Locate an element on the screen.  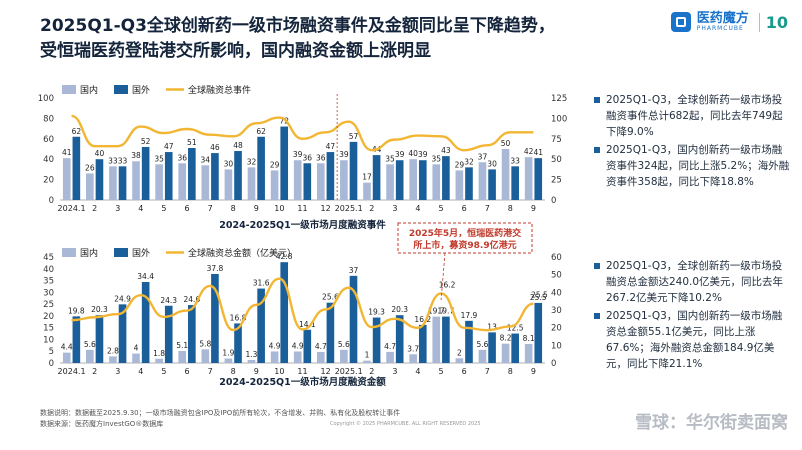
c1-label-foreign: 72 is located at coordinates (284, 121).